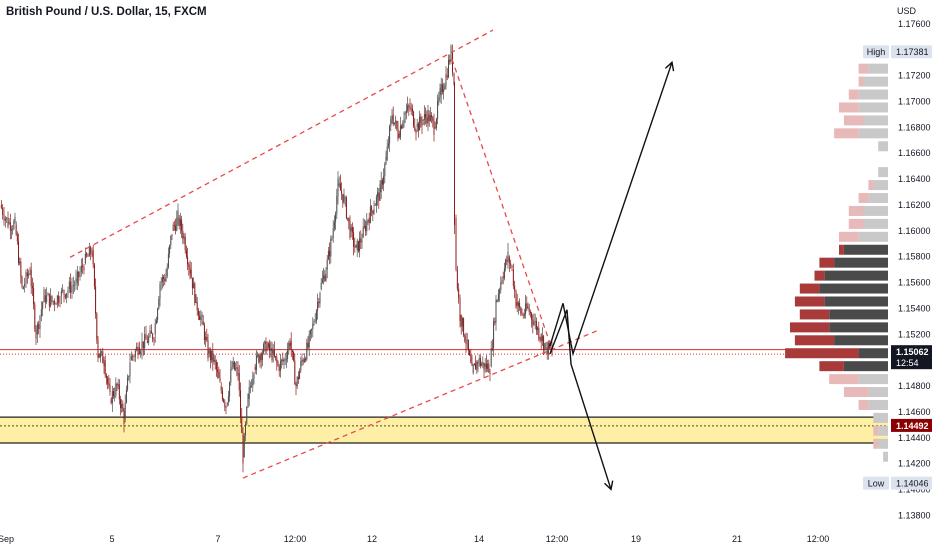  I want to click on high-label: High, so click(876, 52).